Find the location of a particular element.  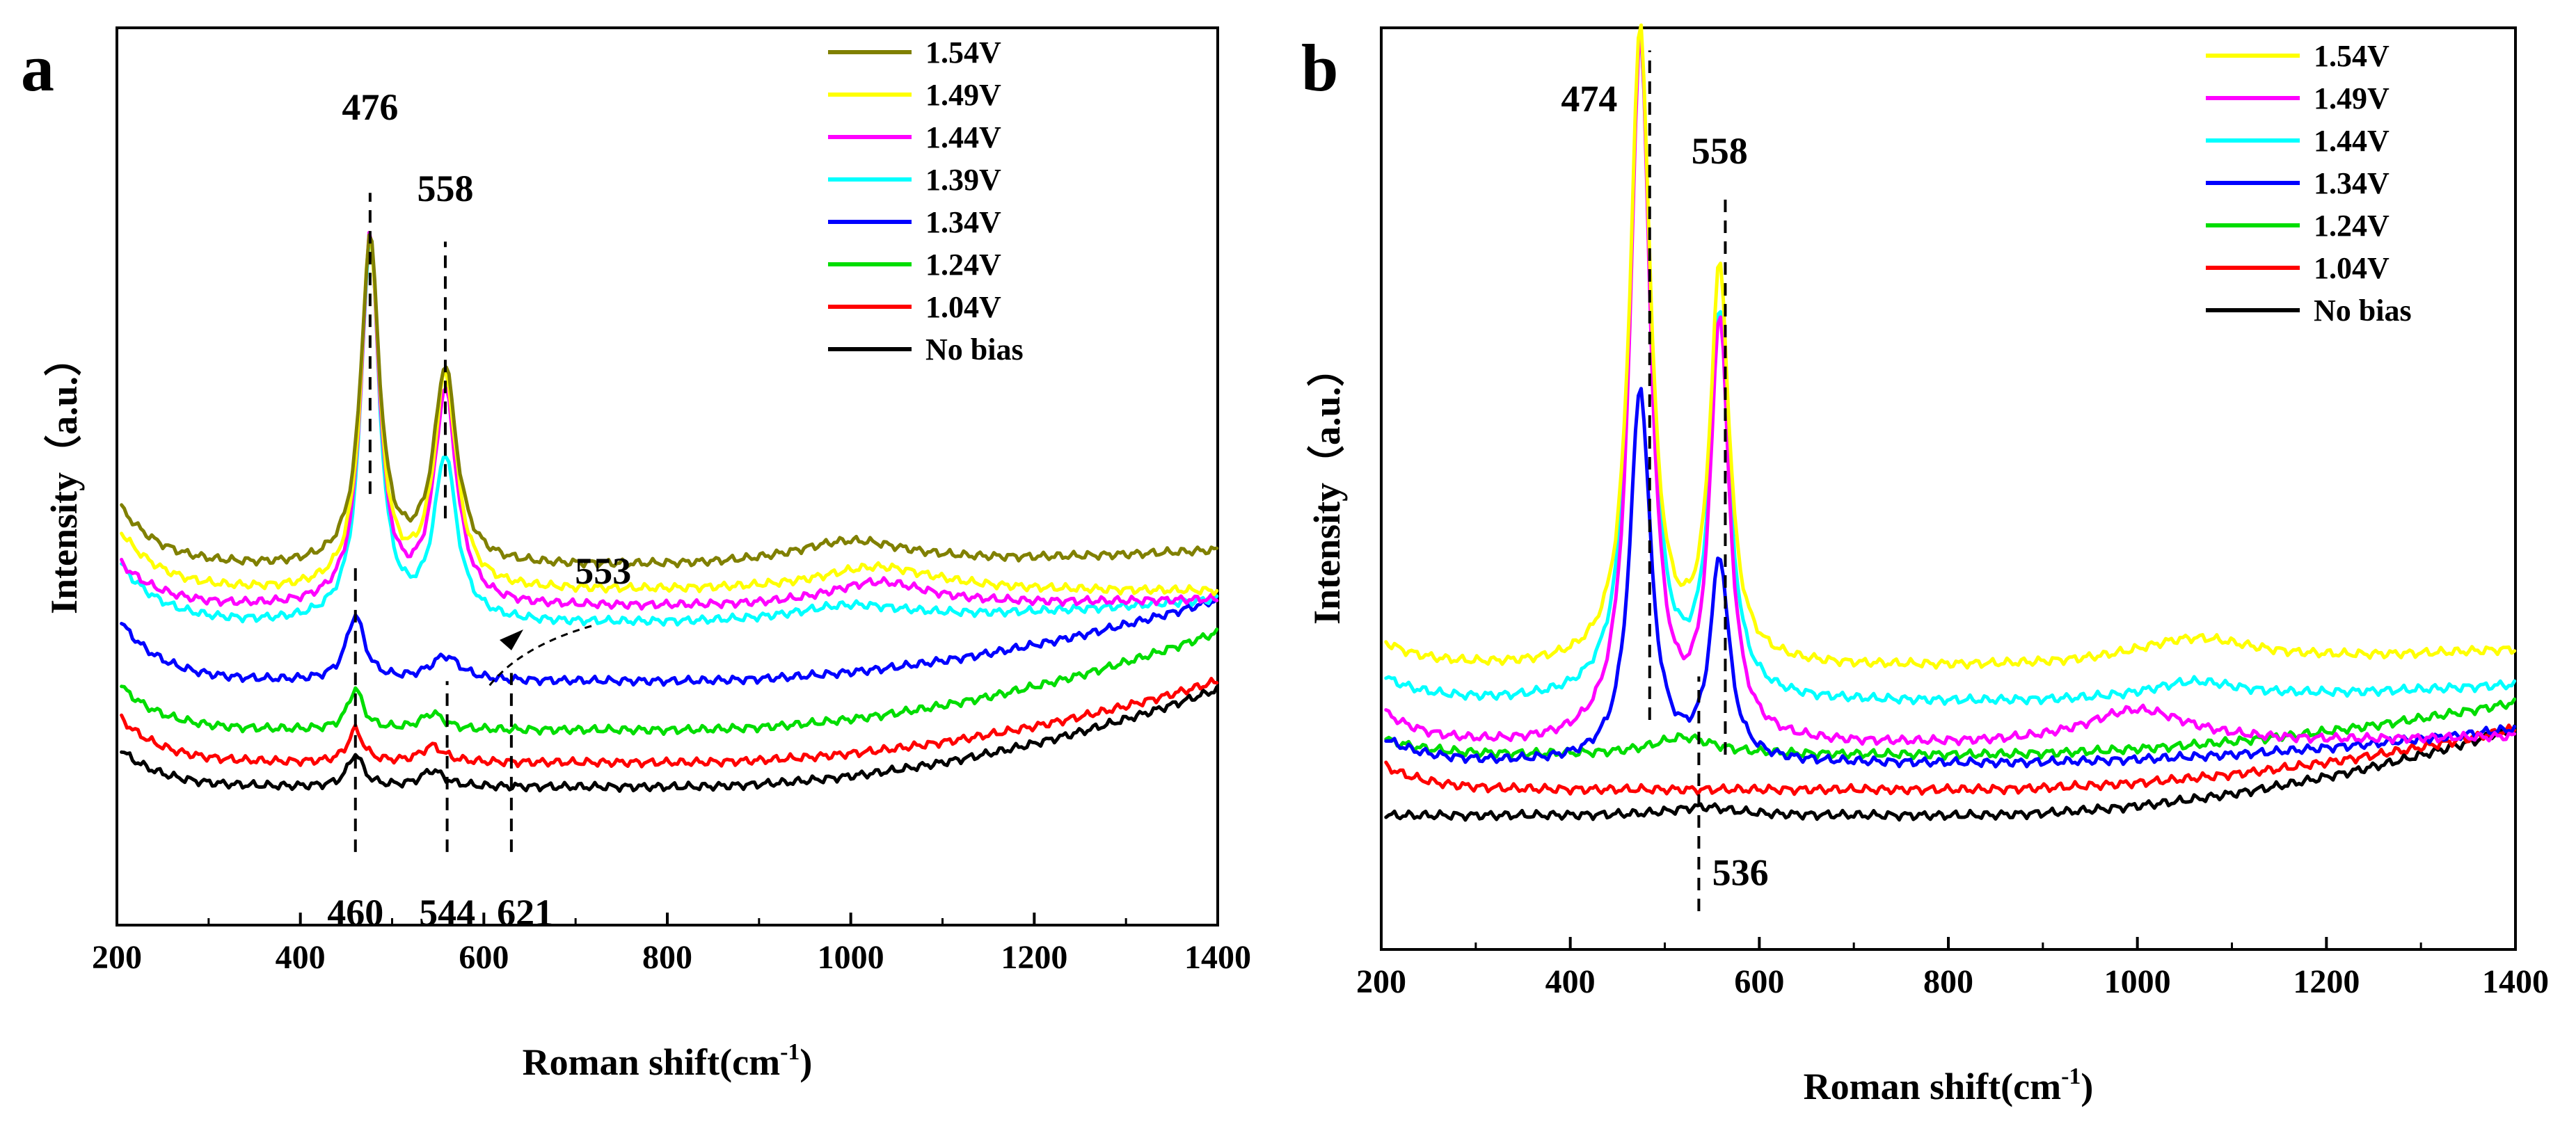

annotations-b: 474 558 536 is located at coordinates (1664, 486).